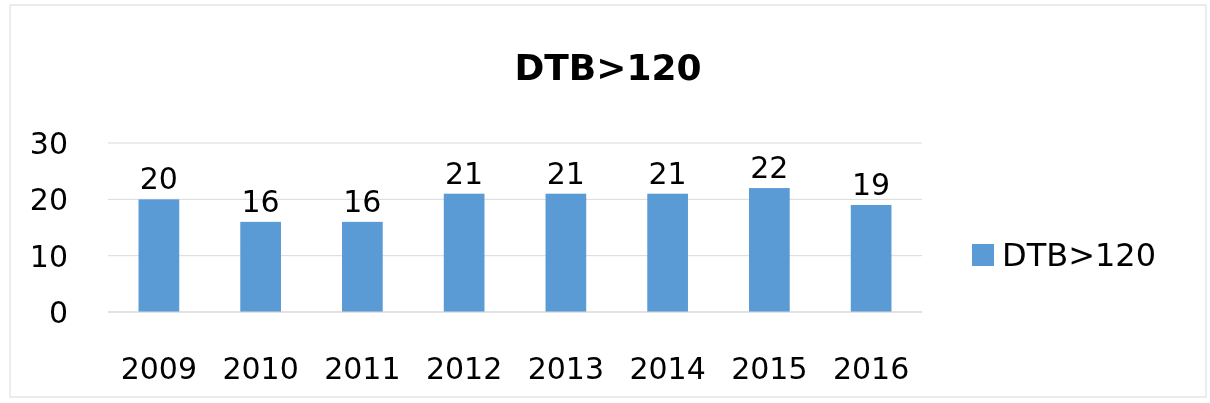  What do you see at coordinates (260, 368) in the screenshot?
I see `x-tick-label: 2010` at bounding box center [260, 368].